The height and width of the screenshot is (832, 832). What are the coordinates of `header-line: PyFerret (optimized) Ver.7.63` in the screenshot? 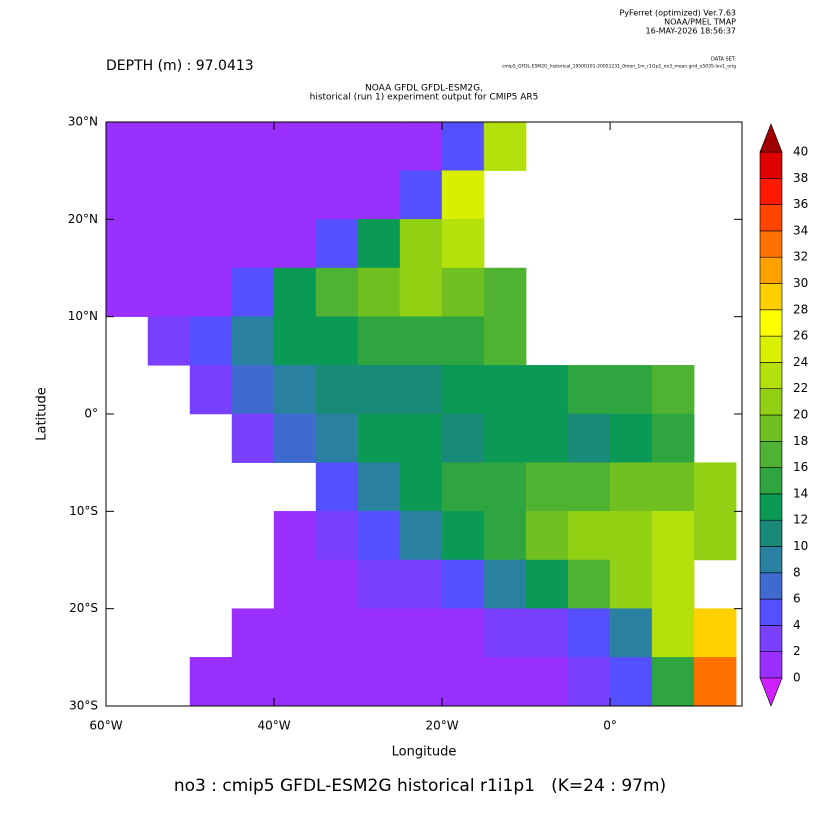 It's located at (677, 13).